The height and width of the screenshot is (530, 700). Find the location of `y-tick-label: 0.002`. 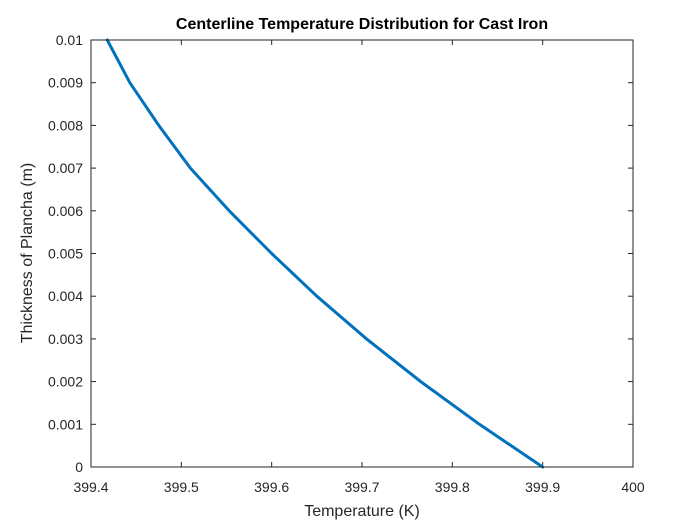

y-tick-label: 0.002 is located at coordinates (65, 382).